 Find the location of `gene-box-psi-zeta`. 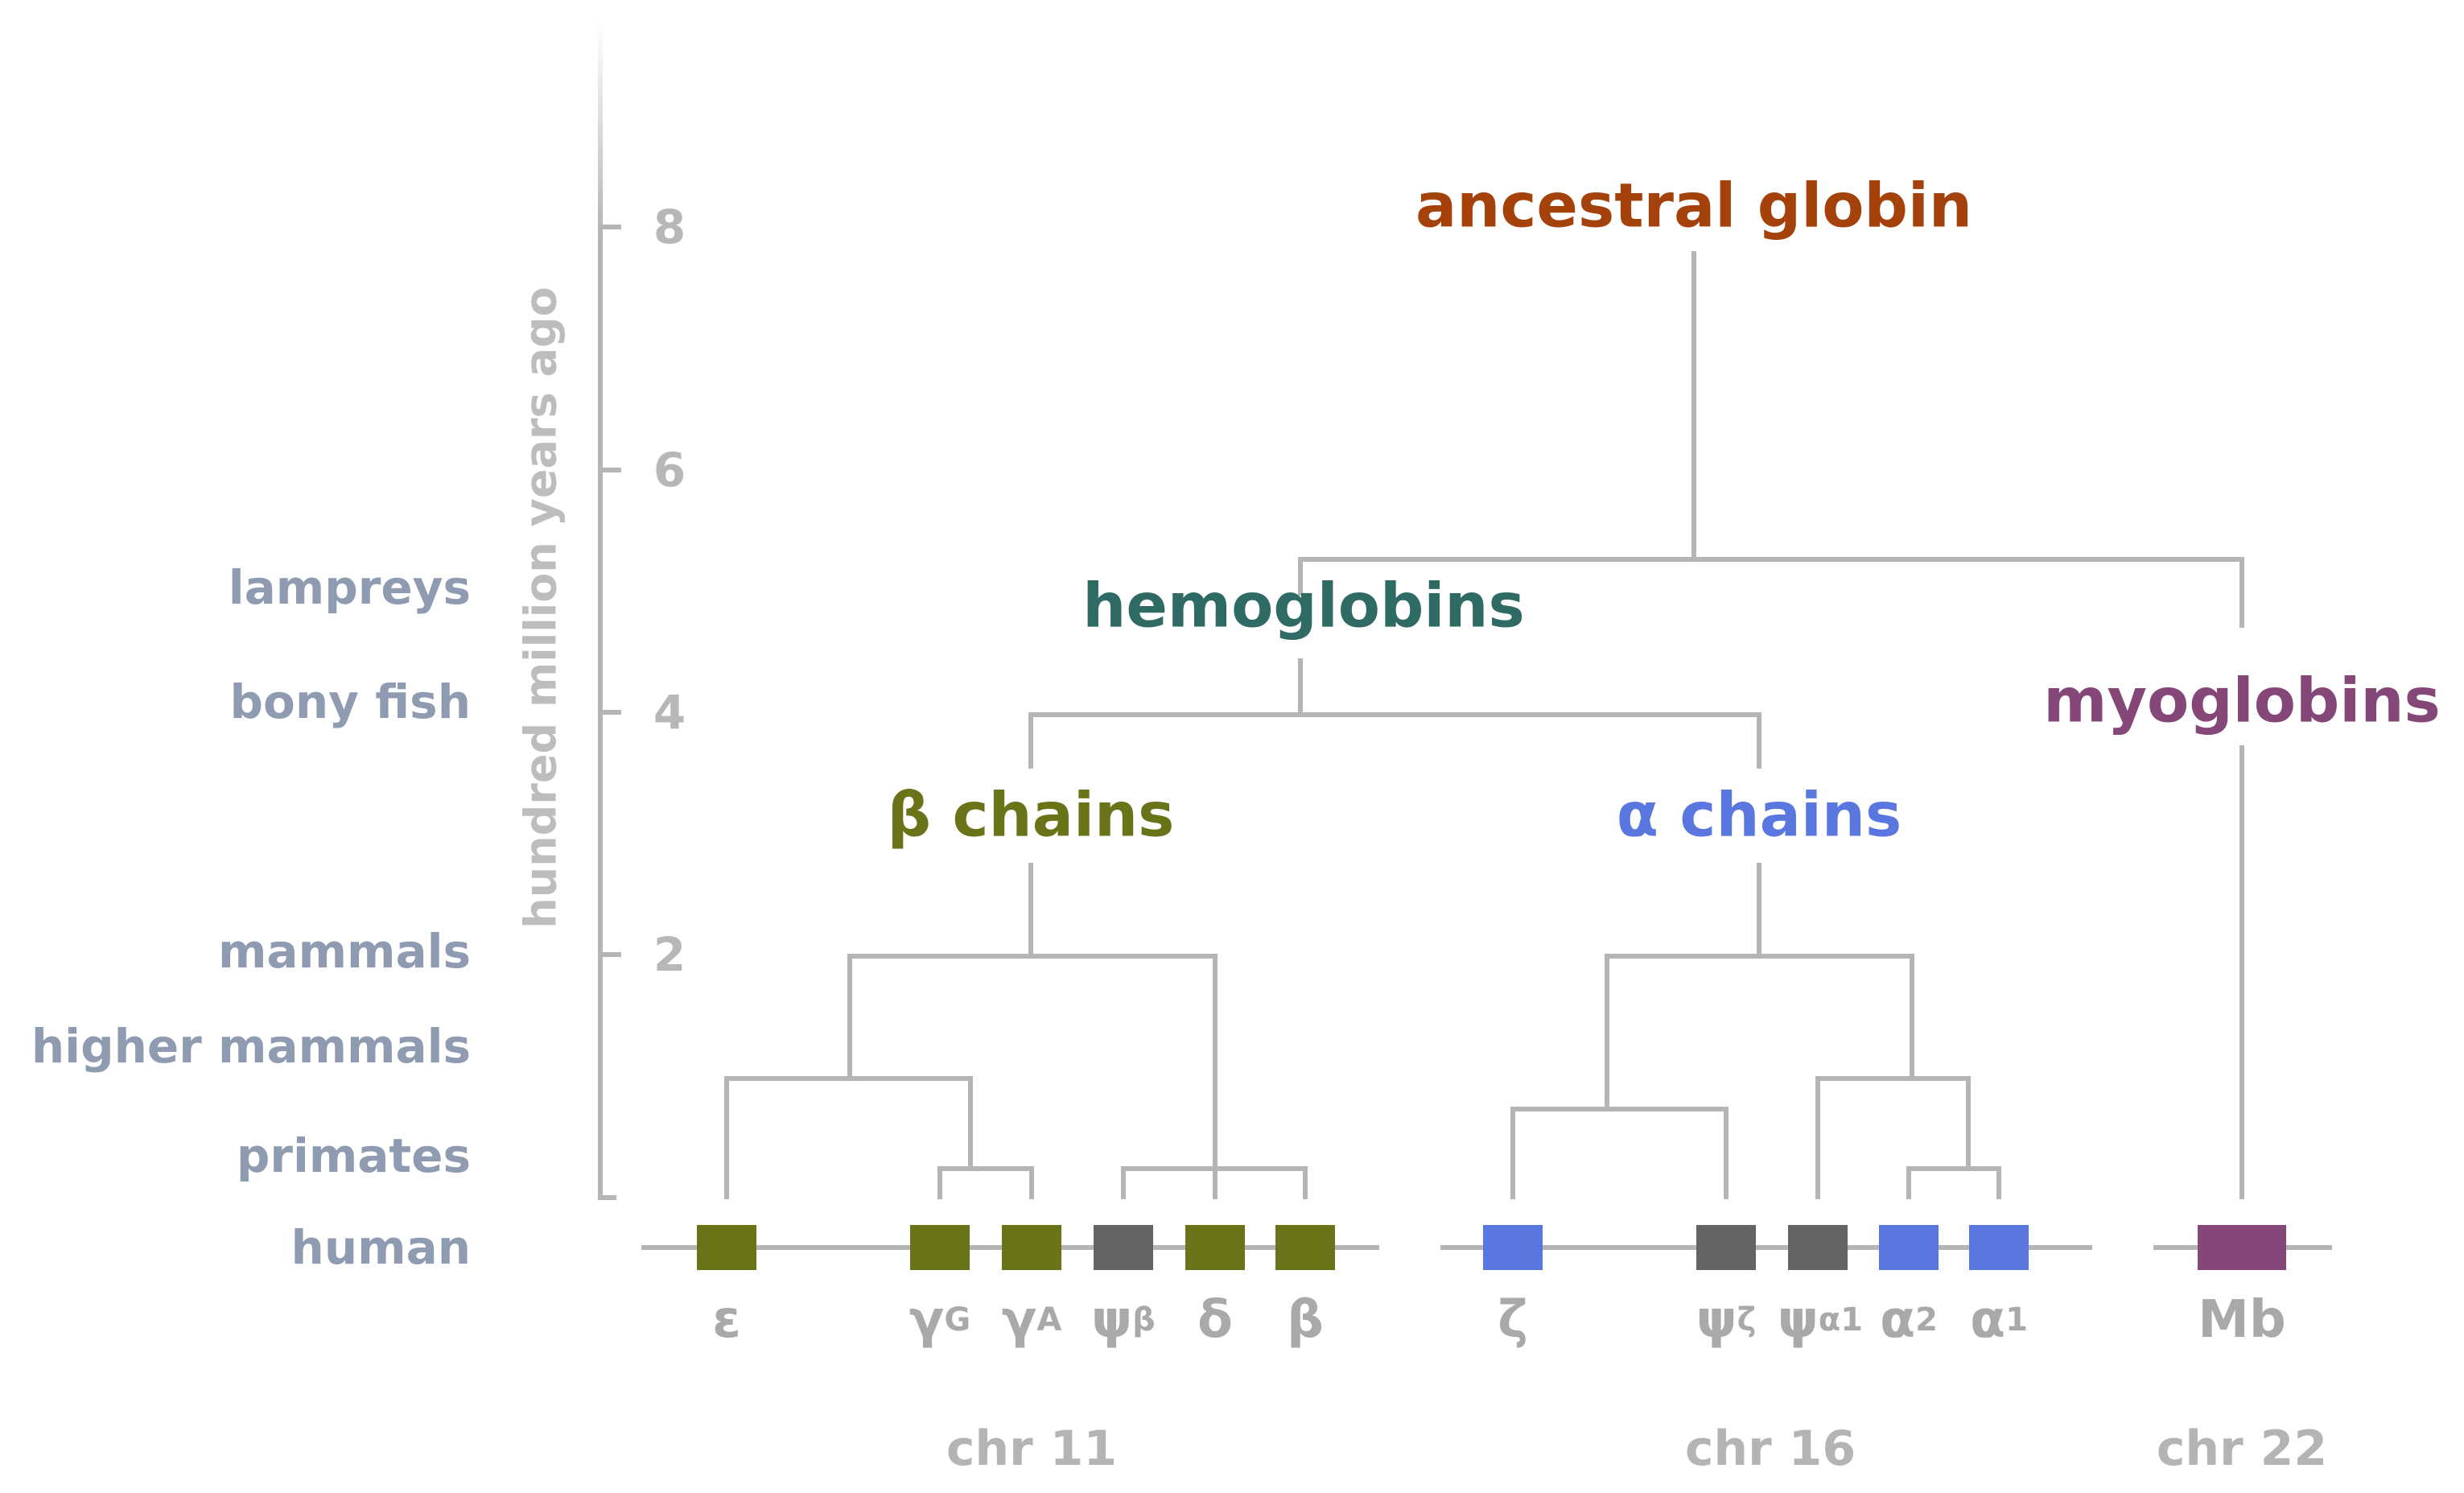

gene-box-psi-zeta is located at coordinates (1726, 1247).